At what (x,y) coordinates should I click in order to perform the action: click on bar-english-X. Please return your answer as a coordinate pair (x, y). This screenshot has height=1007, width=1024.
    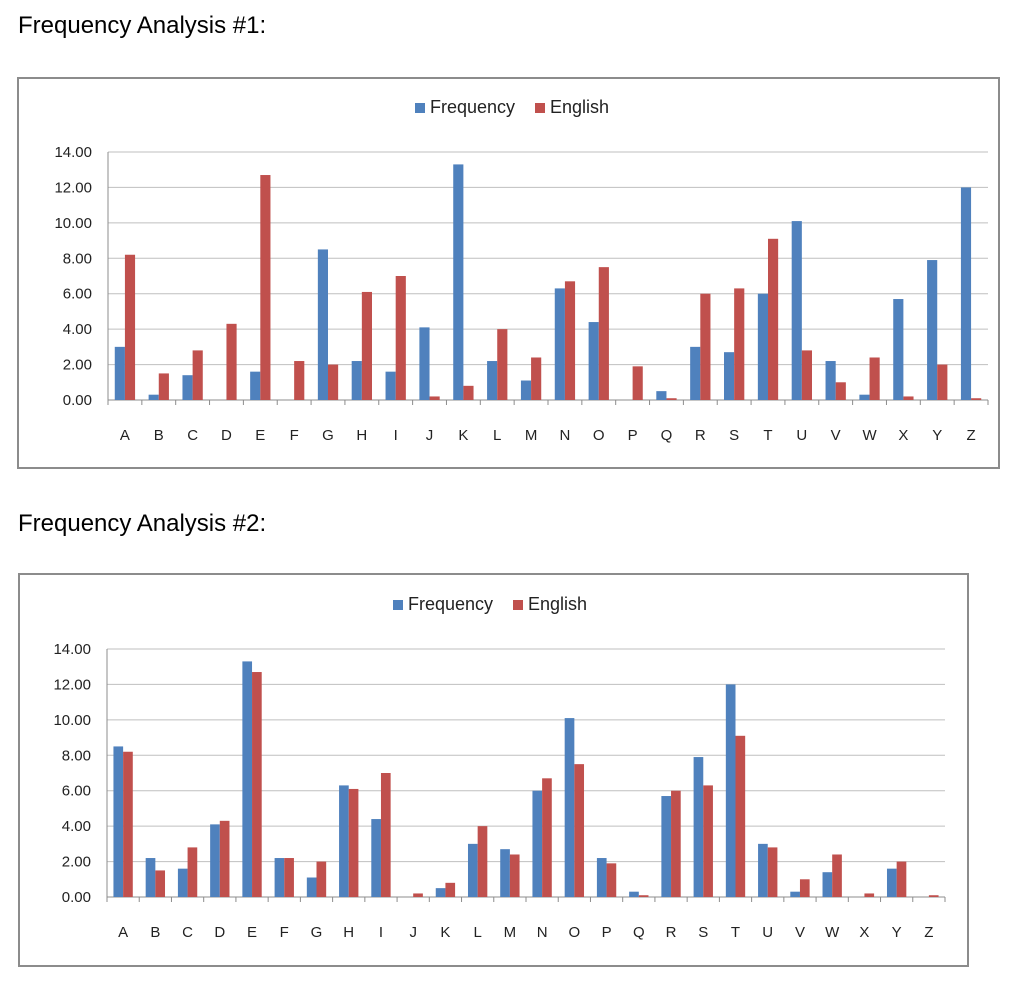
    Looking at the image, I should click on (869, 895).